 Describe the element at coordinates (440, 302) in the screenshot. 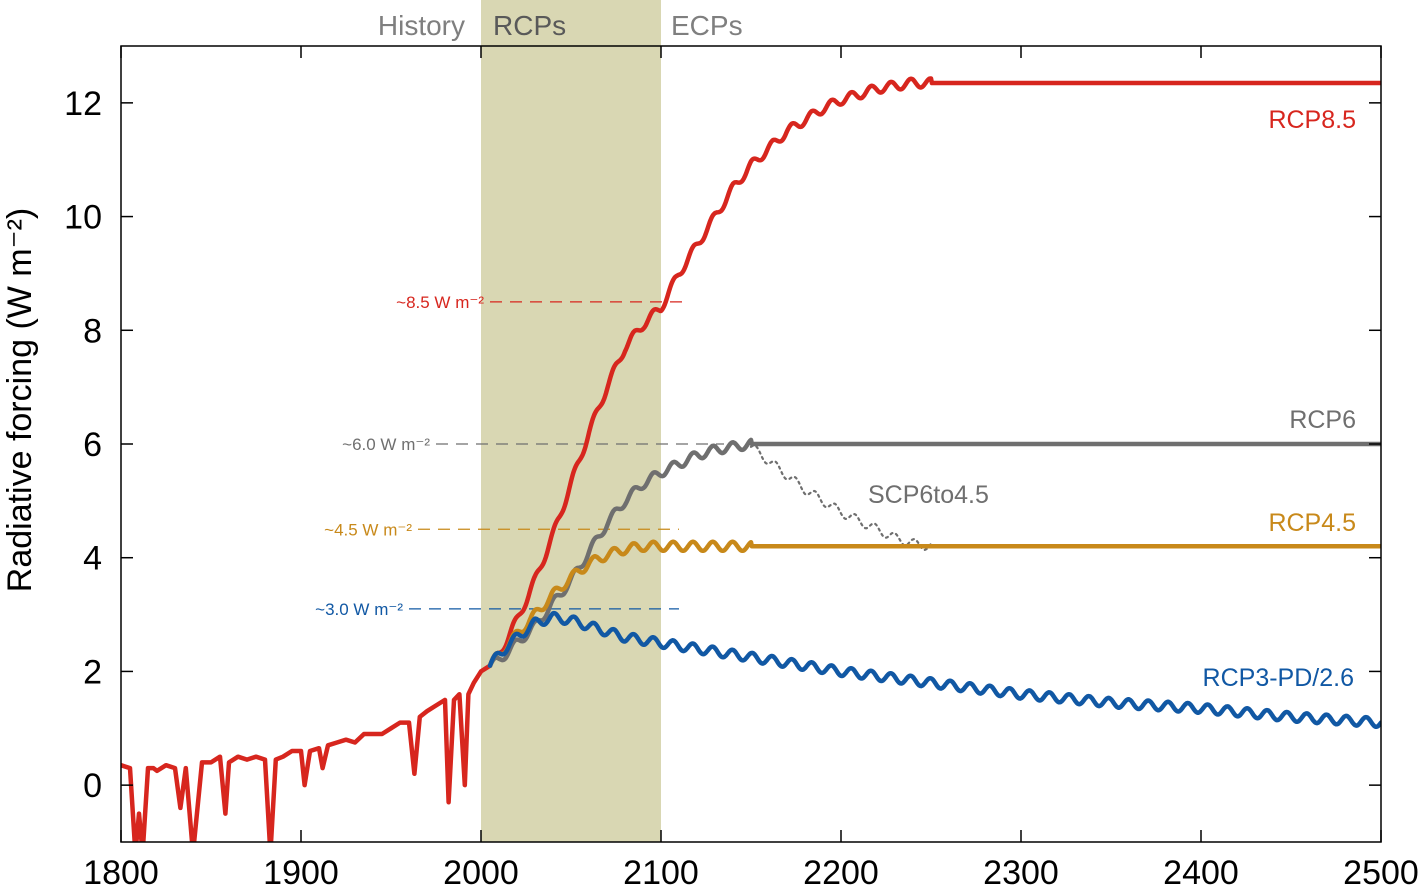

I see `reference-label-8-5-w-m: ~8.5 W m⁻²` at that location.